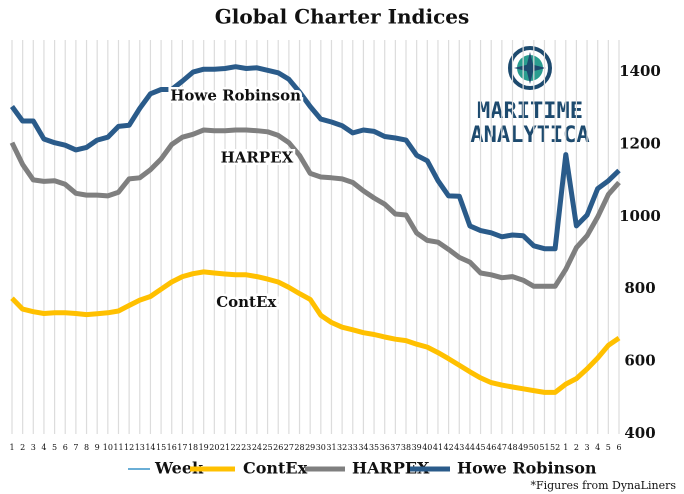 Image resolution: width=684 pixels, height=494 pixels. I want to click on y-tick-label: 800, so click(639, 288).